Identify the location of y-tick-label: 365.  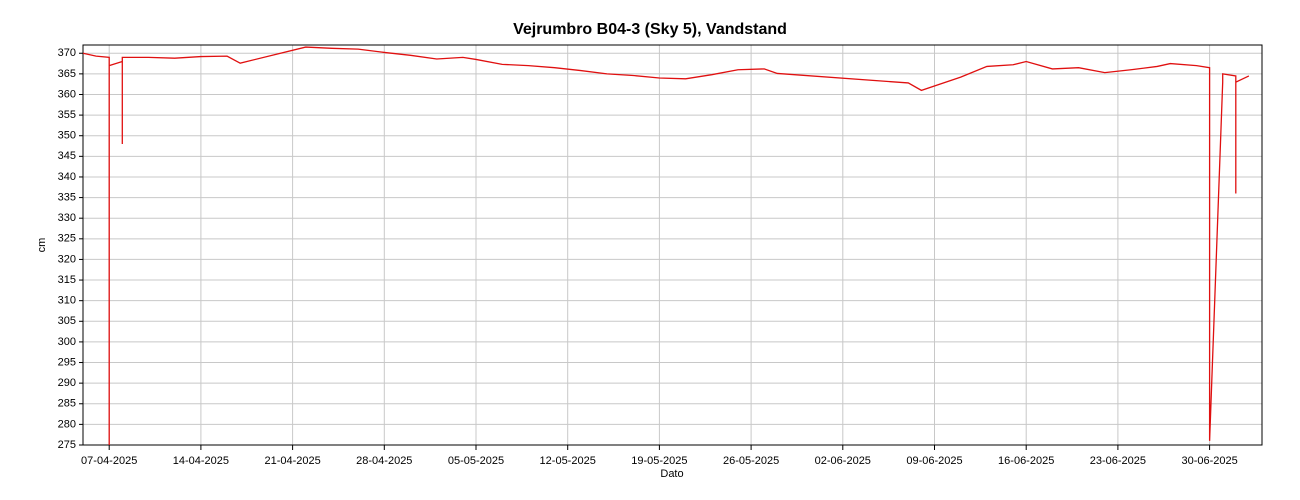
(67, 74).